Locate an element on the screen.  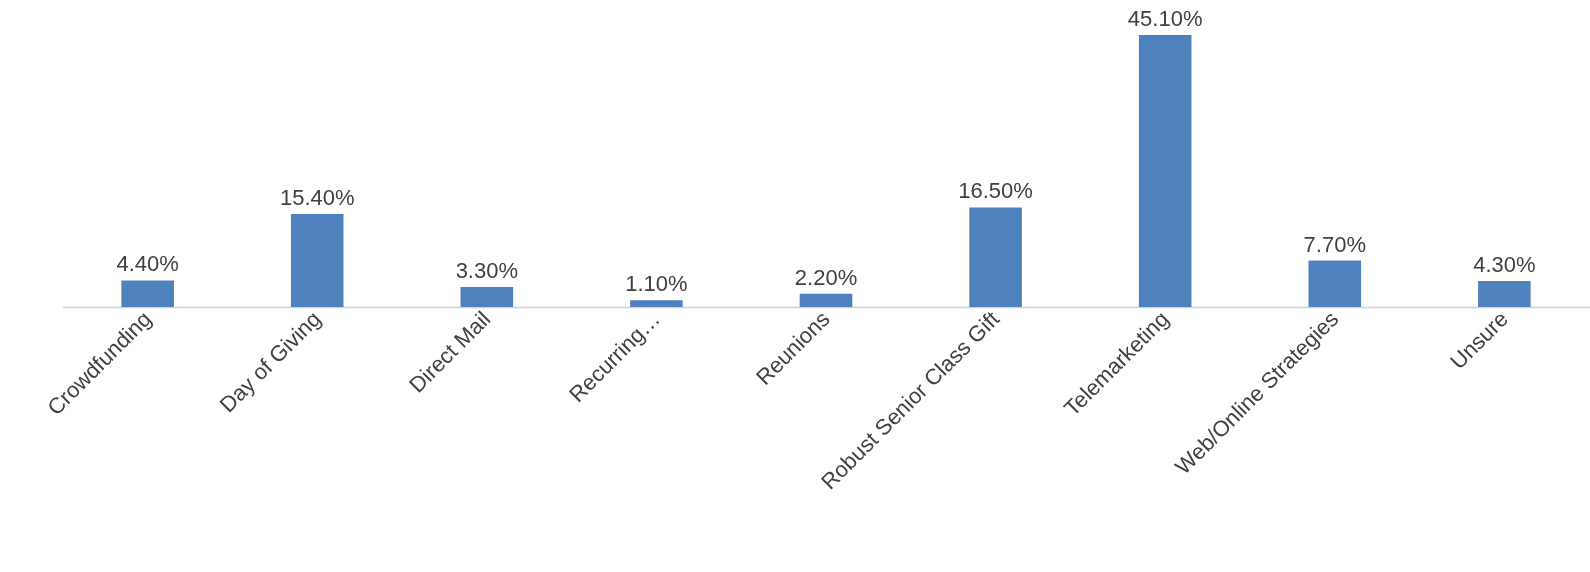
data-label: 15.40% is located at coordinates (317, 198).